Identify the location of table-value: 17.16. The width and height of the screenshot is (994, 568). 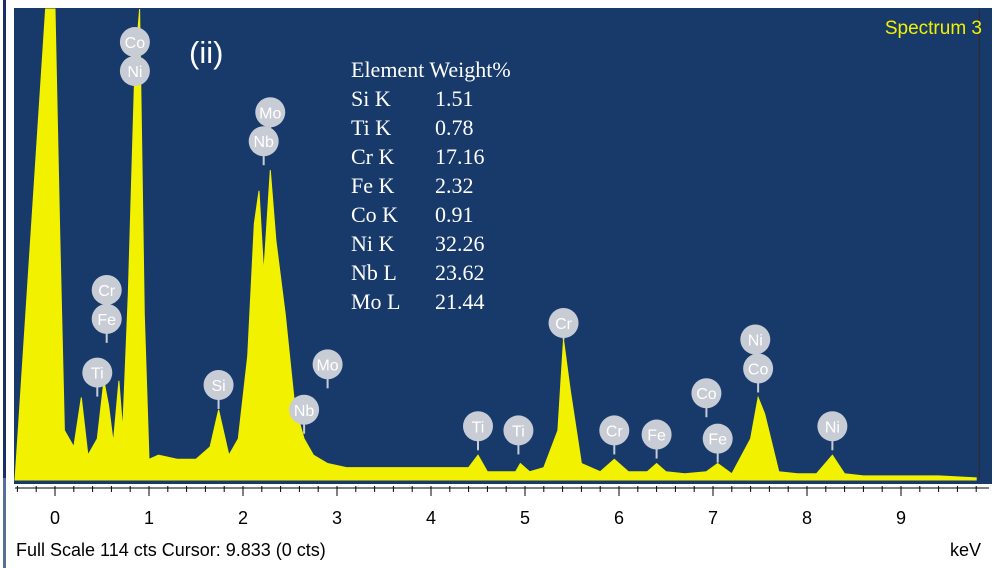
(460, 156).